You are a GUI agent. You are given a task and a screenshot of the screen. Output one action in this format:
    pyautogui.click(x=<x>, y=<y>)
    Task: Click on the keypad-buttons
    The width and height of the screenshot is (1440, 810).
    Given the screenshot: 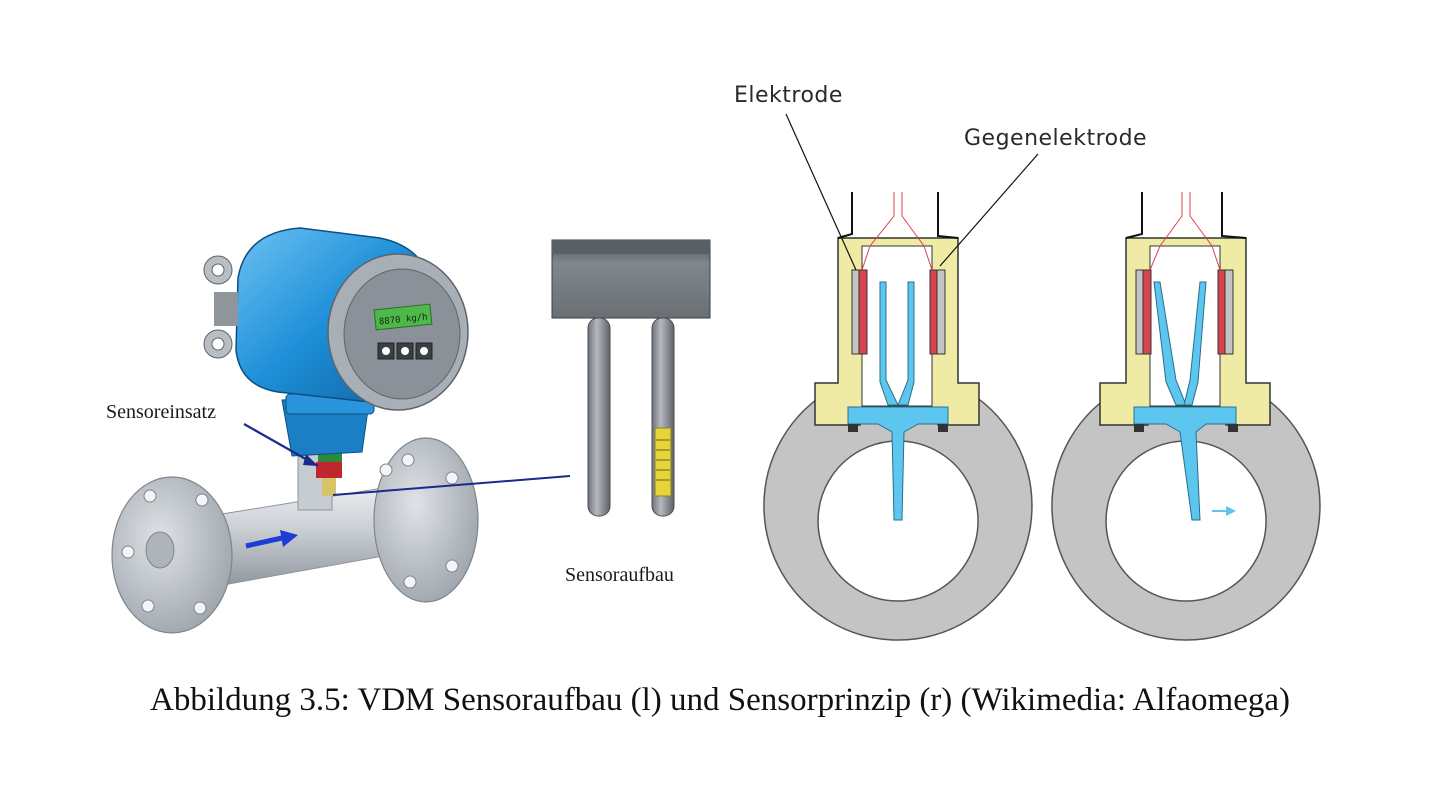 What is the action you would take?
    pyautogui.click(x=405, y=351)
    